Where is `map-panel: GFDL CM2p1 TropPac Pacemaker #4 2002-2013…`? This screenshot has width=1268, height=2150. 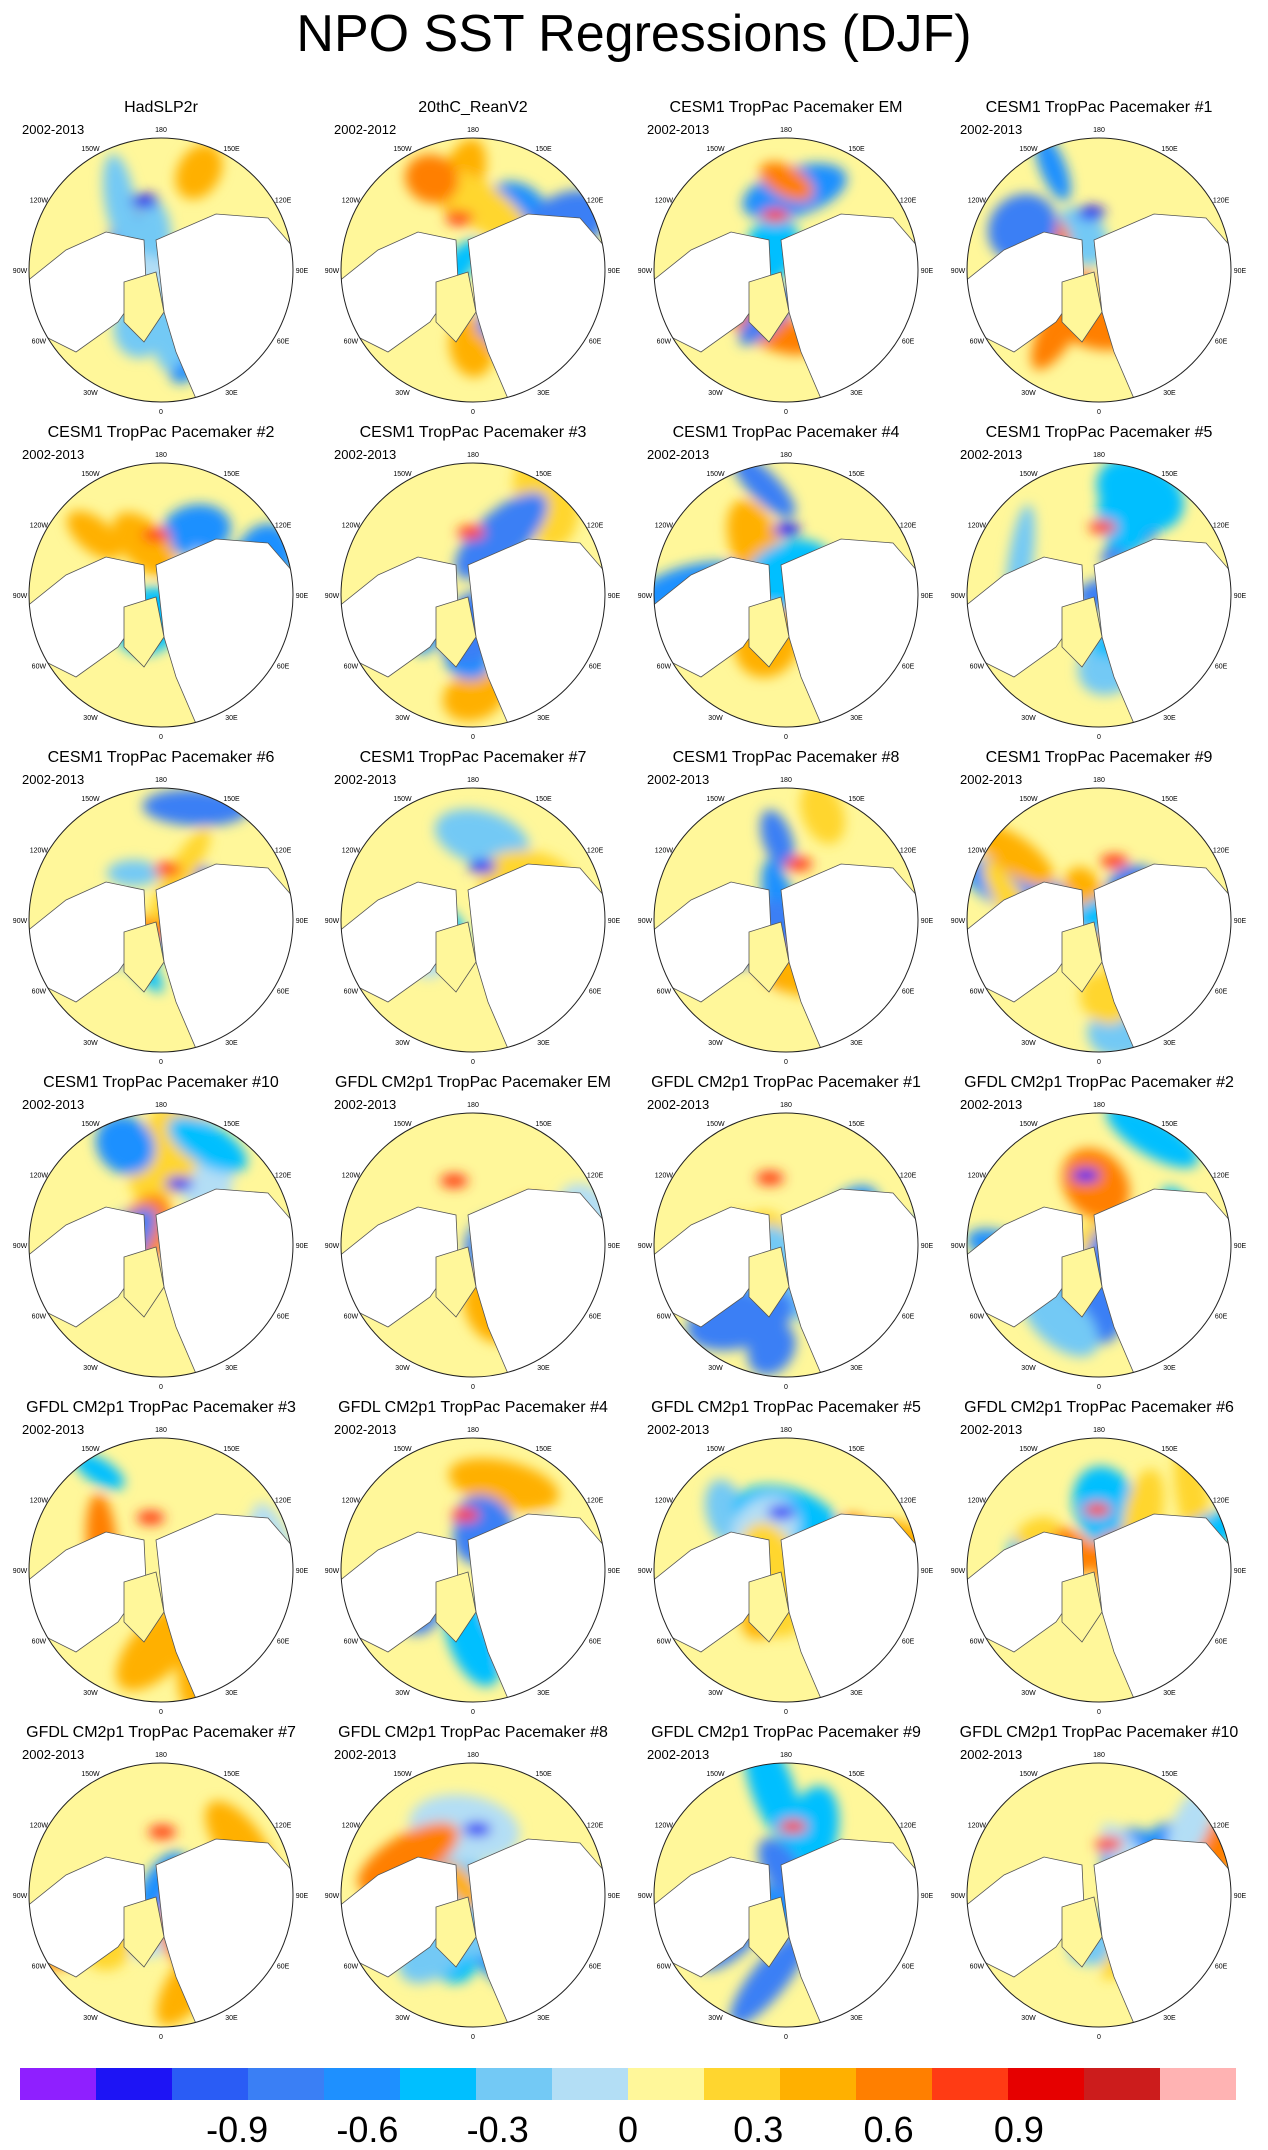 map-panel: GFDL CM2p1 TropPac Pacemaker #4 2002-2013… is located at coordinates (473, 1558).